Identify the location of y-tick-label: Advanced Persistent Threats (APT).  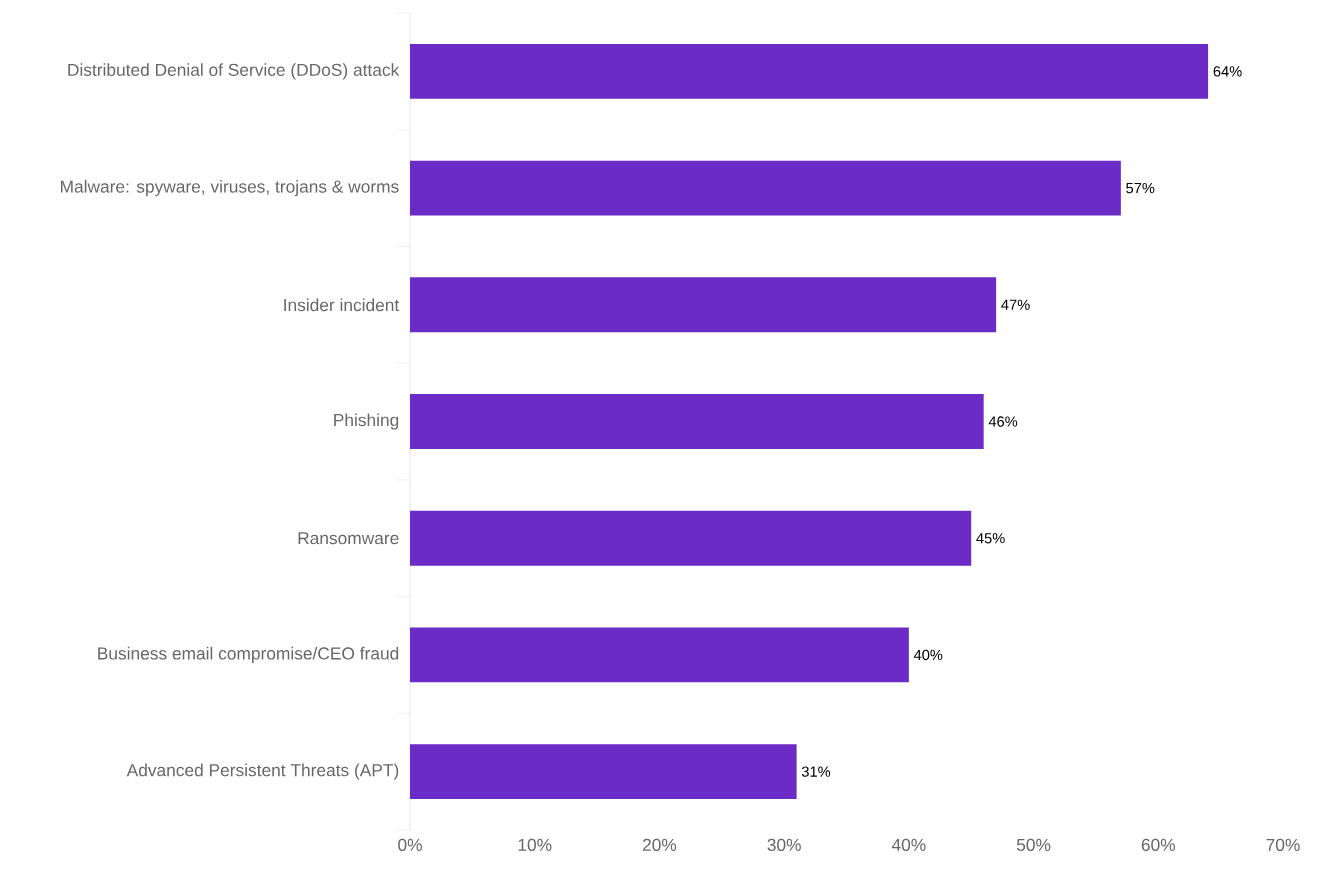
(262, 771).